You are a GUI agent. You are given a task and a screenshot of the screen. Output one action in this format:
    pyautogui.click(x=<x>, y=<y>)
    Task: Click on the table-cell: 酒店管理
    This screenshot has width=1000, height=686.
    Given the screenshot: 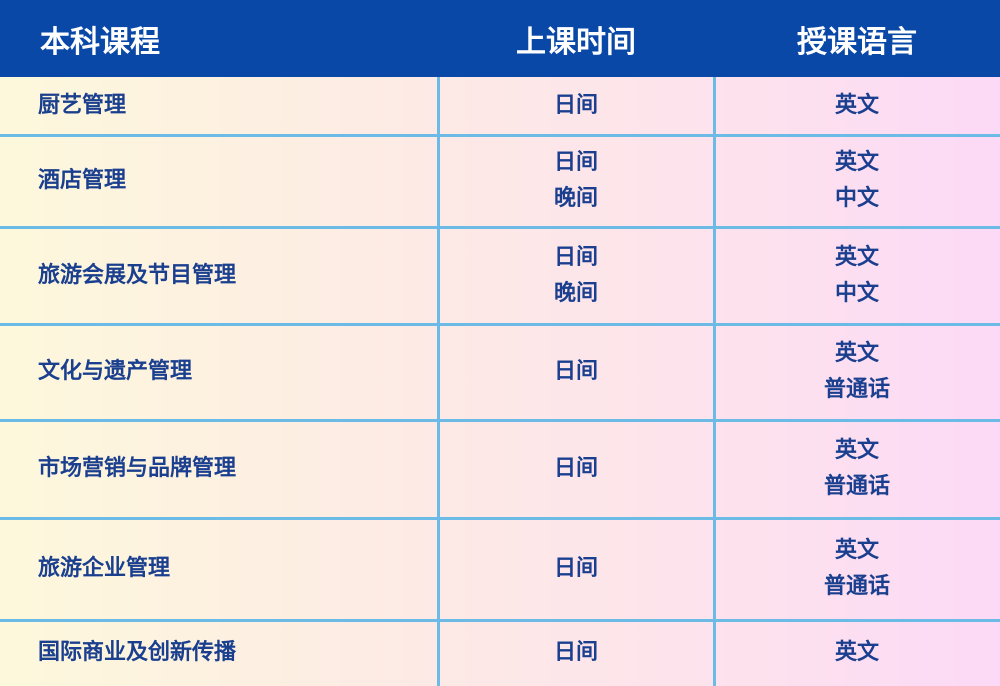 What is the action you would take?
    pyautogui.click(x=219, y=181)
    